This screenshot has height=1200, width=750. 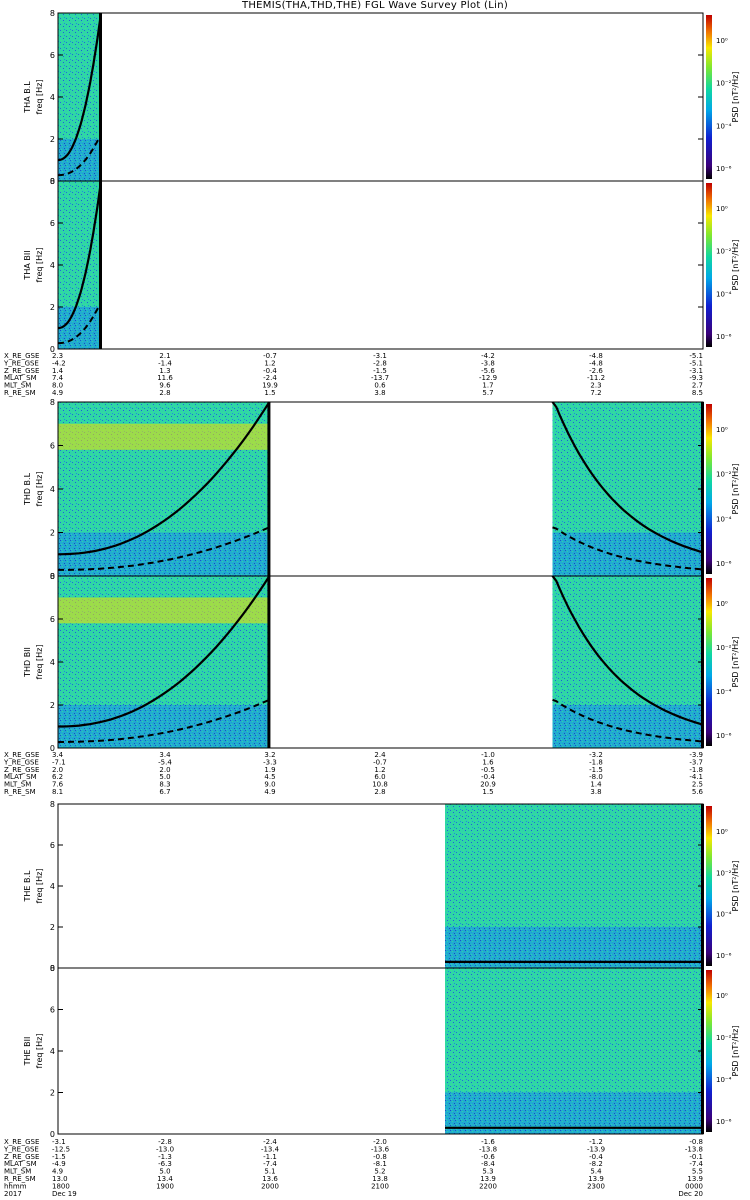 What do you see at coordinates (58, 378) in the screenshot?
I see `ephemeris-value: 7.4` at bounding box center [58, 378].